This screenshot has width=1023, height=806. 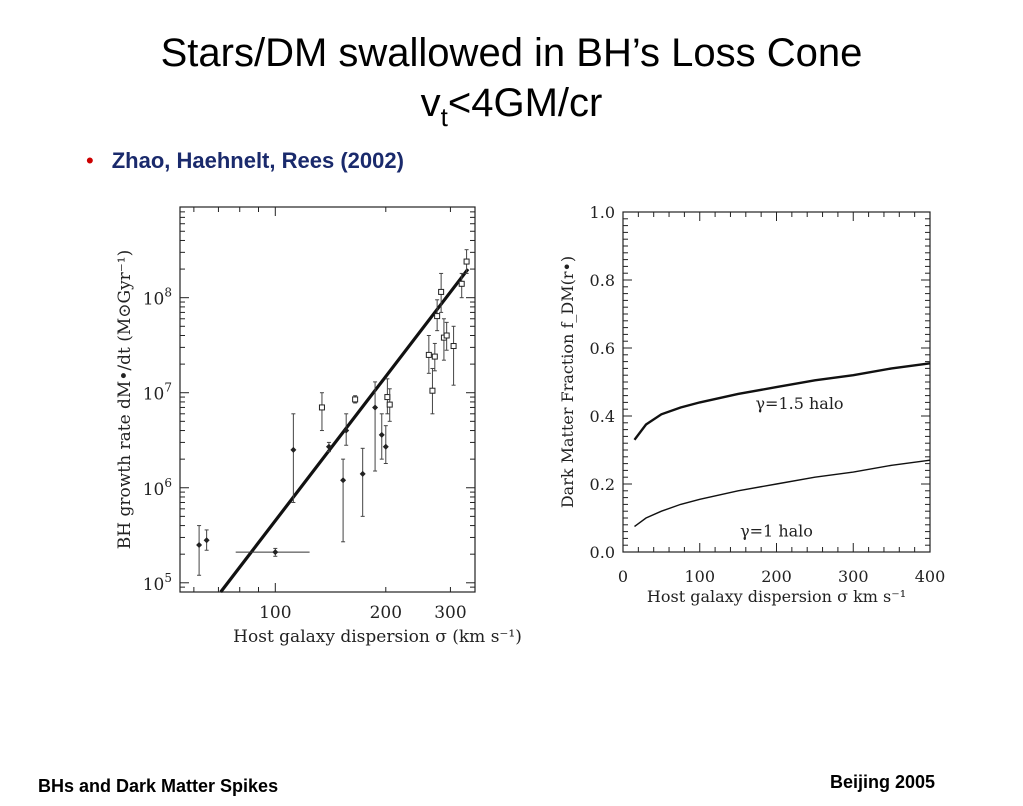 What do you see at coordinates (157, 298) in the screenshot?
I see `y-tick-label: 10⁸` at bounding box center [157, 298].